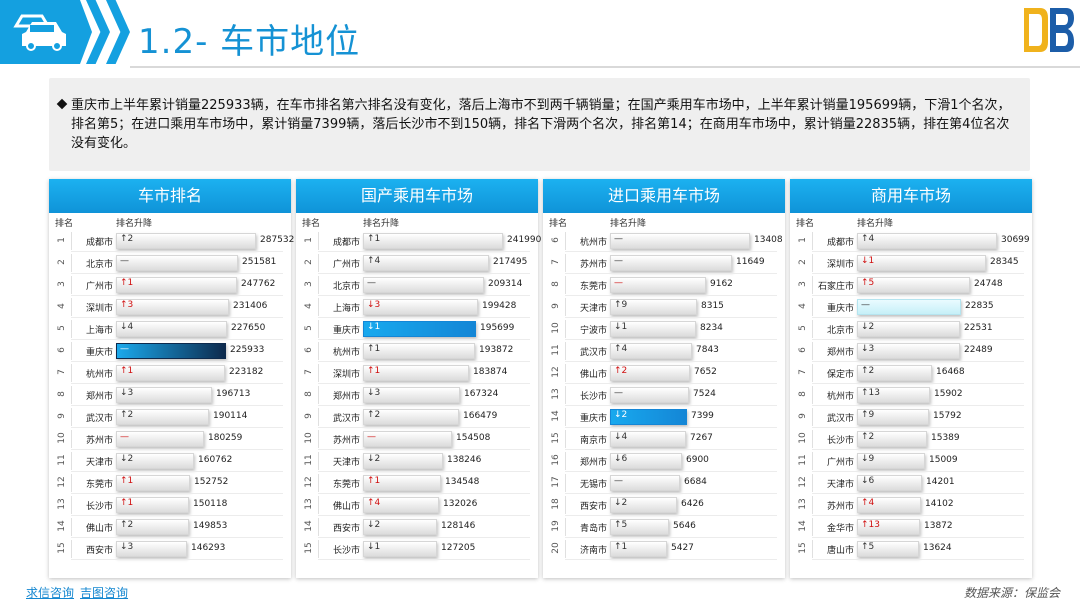  Describe the element at coordinates (505, 284) in the screenshot. I see `sales-value: 209314` at that location.